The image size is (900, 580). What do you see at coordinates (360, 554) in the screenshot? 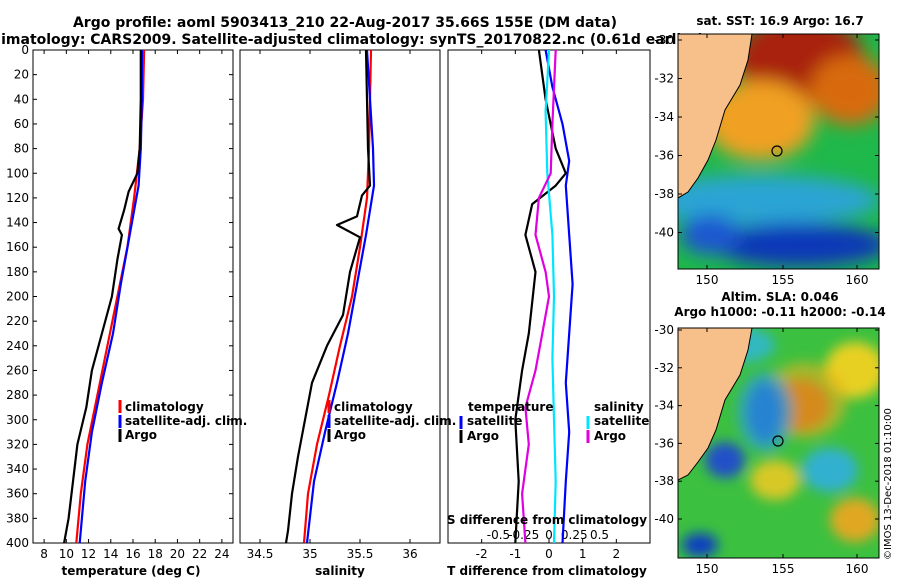
I see `x-tick-label: 35.5` at bounding box center [360, 554].